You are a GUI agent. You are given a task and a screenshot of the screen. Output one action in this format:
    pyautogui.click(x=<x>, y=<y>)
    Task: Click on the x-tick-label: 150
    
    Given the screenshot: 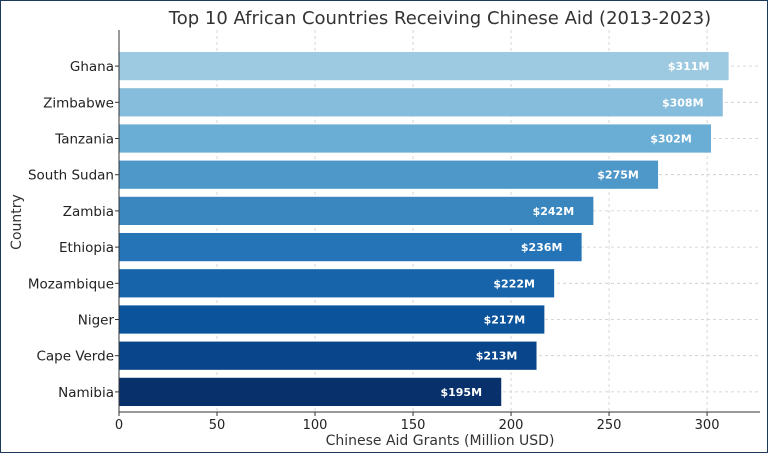 What is the action you would take?
    pyautogui.click(x=413, y=425)
    